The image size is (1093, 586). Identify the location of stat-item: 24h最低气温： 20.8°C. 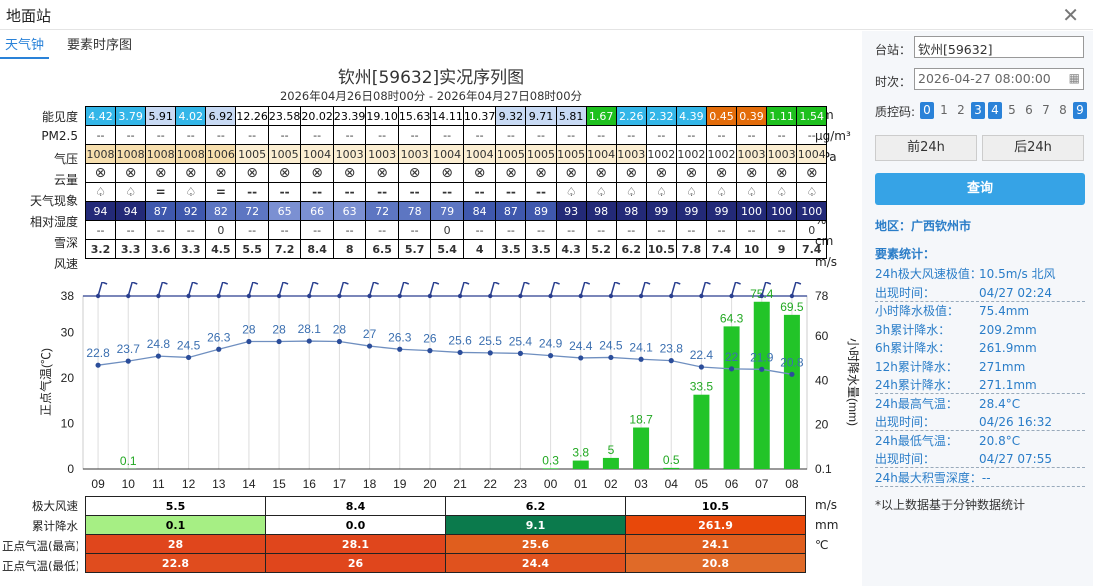
(980, 441).